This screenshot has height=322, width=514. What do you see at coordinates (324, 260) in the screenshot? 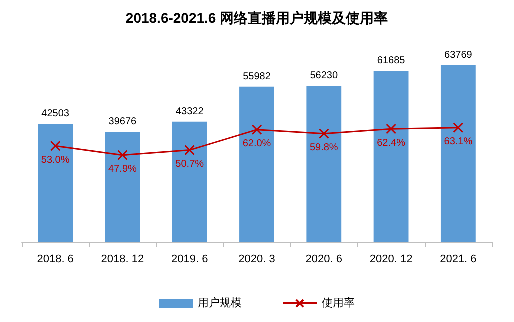
I see `x-tick-label: 2020. 6` at bounding box center [324, 260].